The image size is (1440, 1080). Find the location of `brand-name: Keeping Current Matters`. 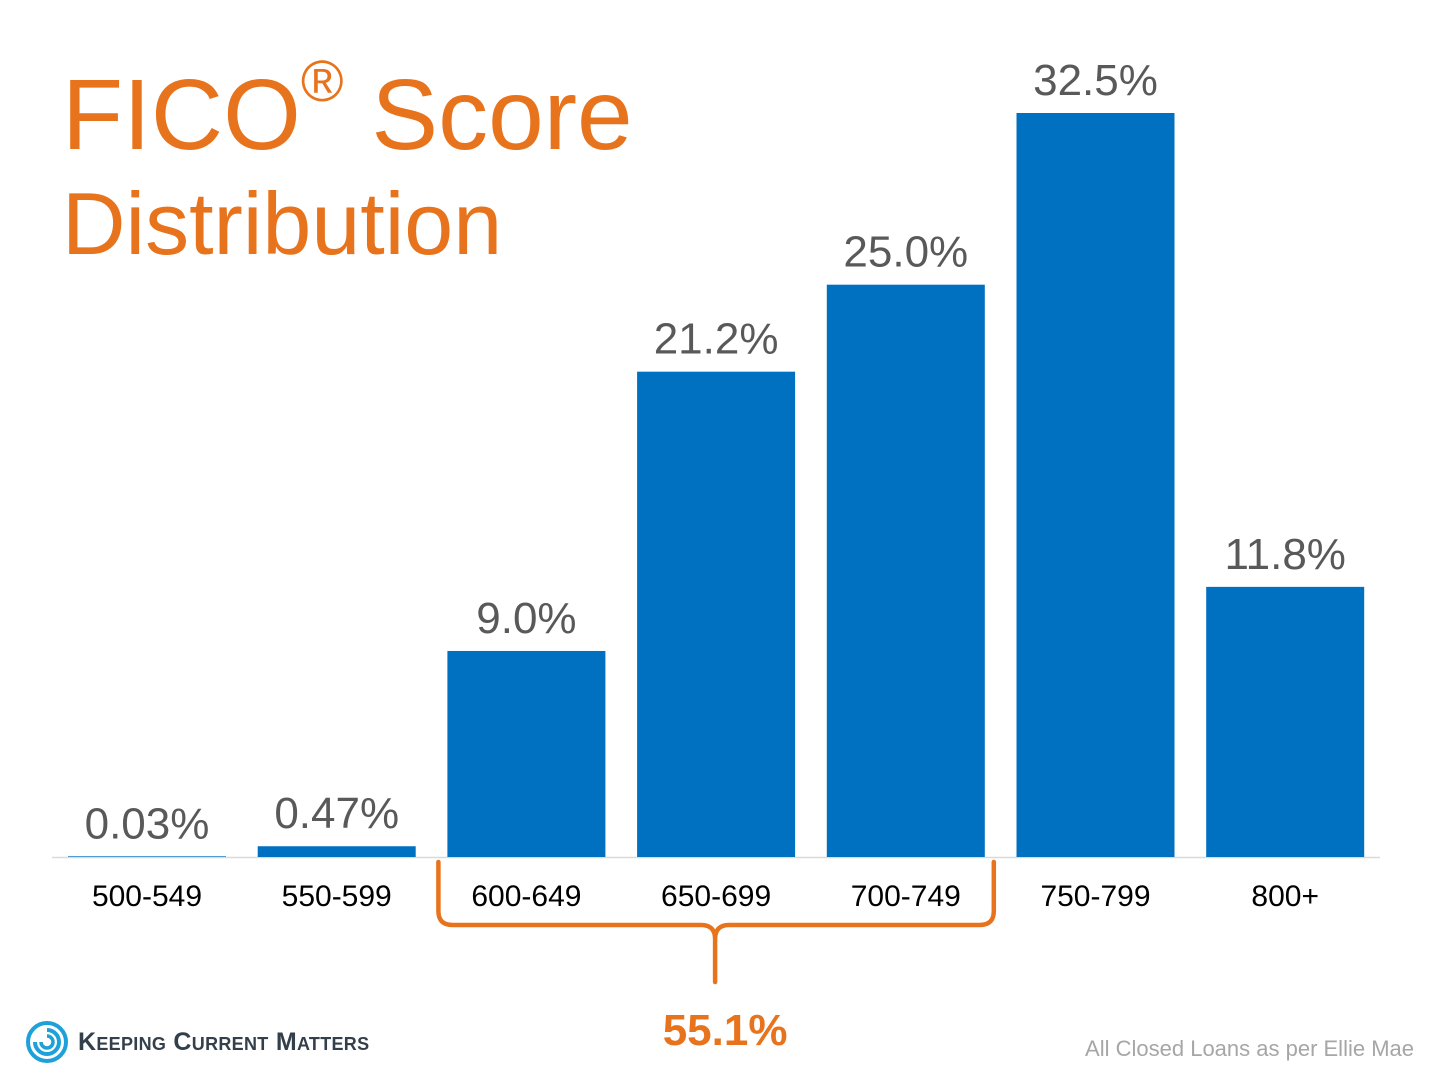

brand-name: Keeping Current Matters is located at coordinates (224, 1041).